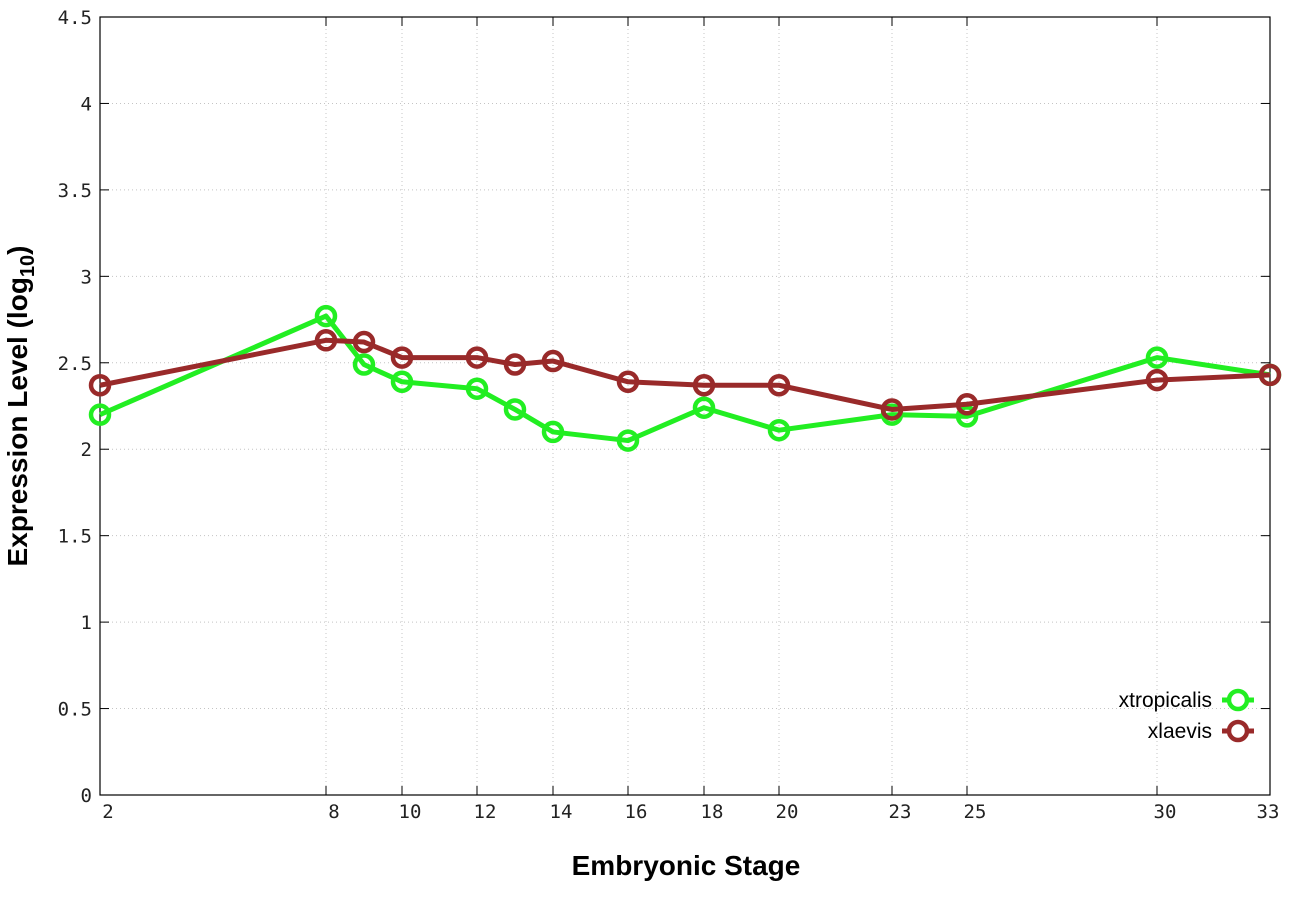 The height and width of the screenshot is (907, 1296). What do you see at coordinates (686, 865) in the screenshot?
I see `x-axis-title: Embryonic Stage` at bounding box center [686, 865].